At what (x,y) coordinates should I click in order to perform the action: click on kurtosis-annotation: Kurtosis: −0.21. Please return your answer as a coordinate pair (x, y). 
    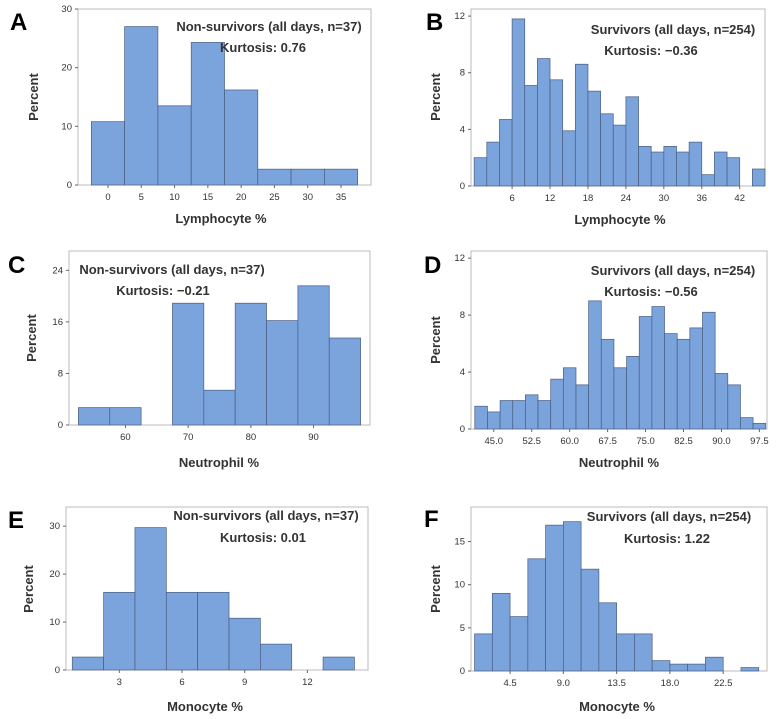
    Looking at the image, I should click on (163, 290).